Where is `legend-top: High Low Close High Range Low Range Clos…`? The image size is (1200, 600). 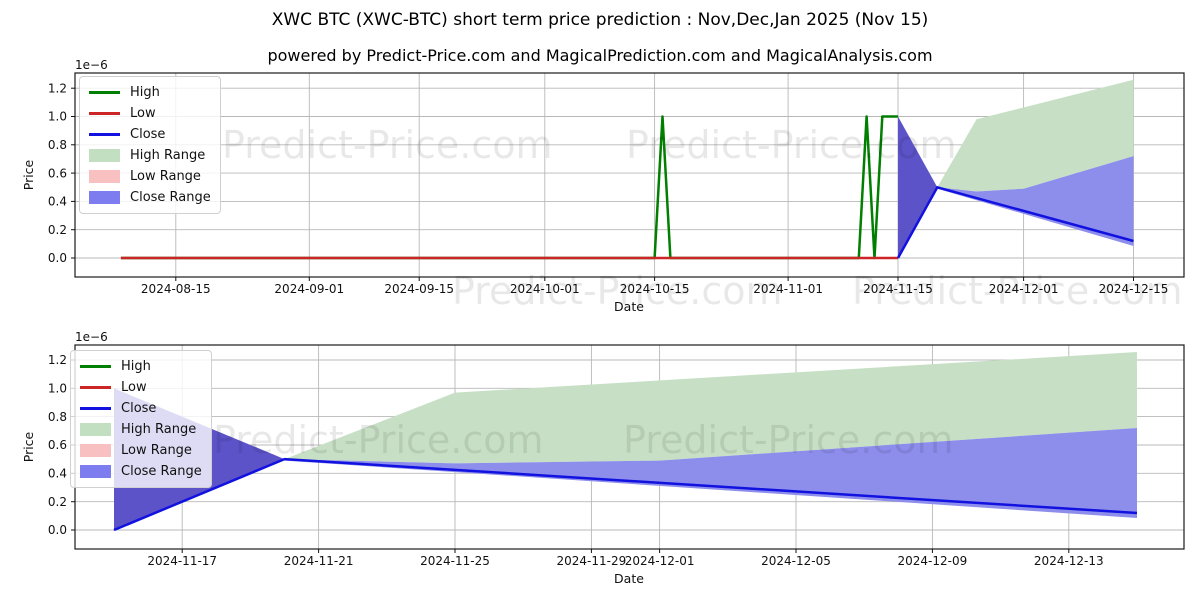 legend-top: High Low Close High Range Low Range Clos… is located at coordinates (150, 145).